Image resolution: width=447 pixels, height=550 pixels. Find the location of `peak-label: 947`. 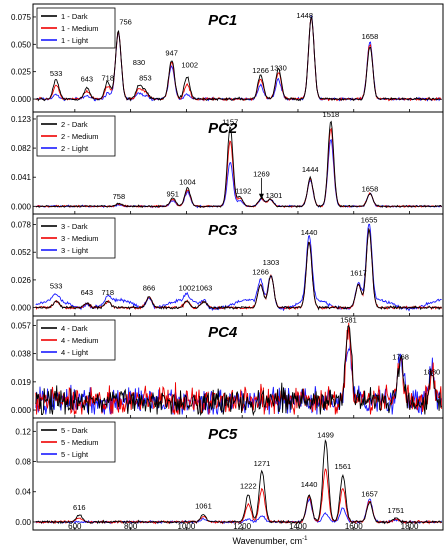

peak-label: 947 is located at coordinates (171, 52).